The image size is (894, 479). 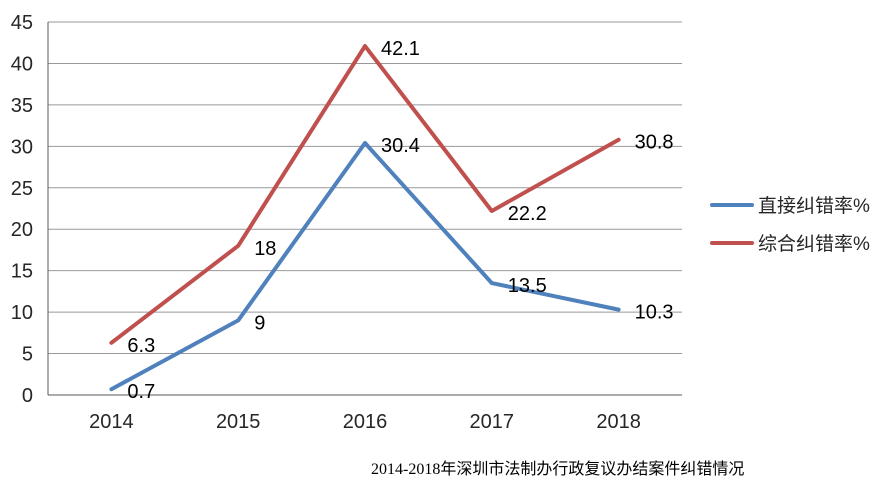 What do you see at coordinates (265, 249) in the screenshot?
I see `data-label: 18` at bounding box center [265, 249].